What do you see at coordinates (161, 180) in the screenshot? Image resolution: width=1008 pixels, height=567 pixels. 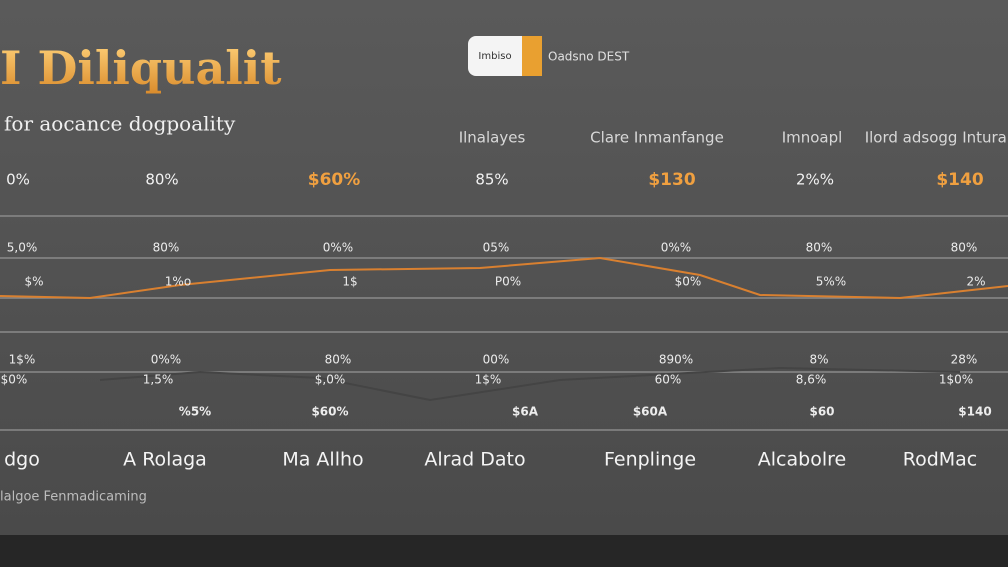 I see `top-value: 80%` at bounding box center [161, 180].